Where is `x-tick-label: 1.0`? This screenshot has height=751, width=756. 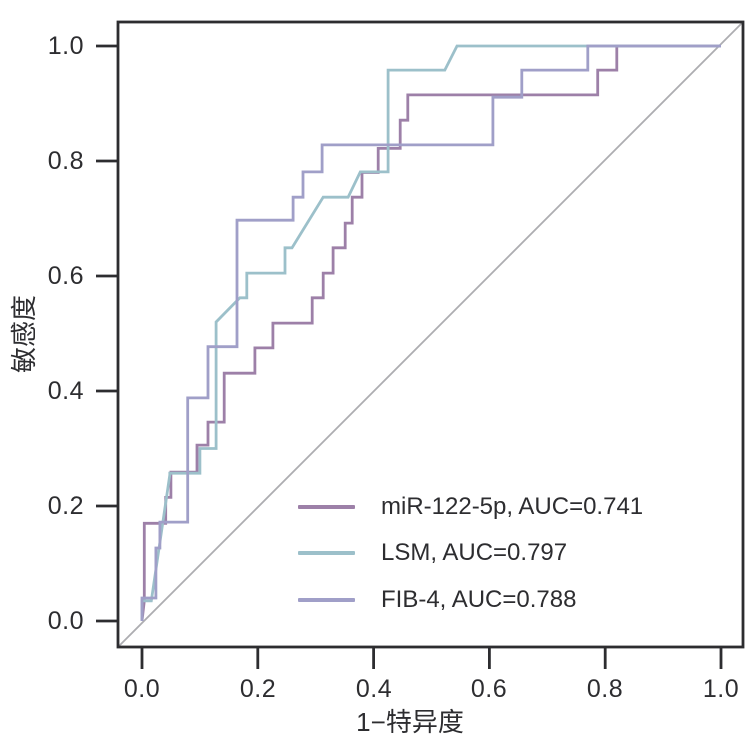 x-tick-label: 1.0 is located at coordinates (721, 689).